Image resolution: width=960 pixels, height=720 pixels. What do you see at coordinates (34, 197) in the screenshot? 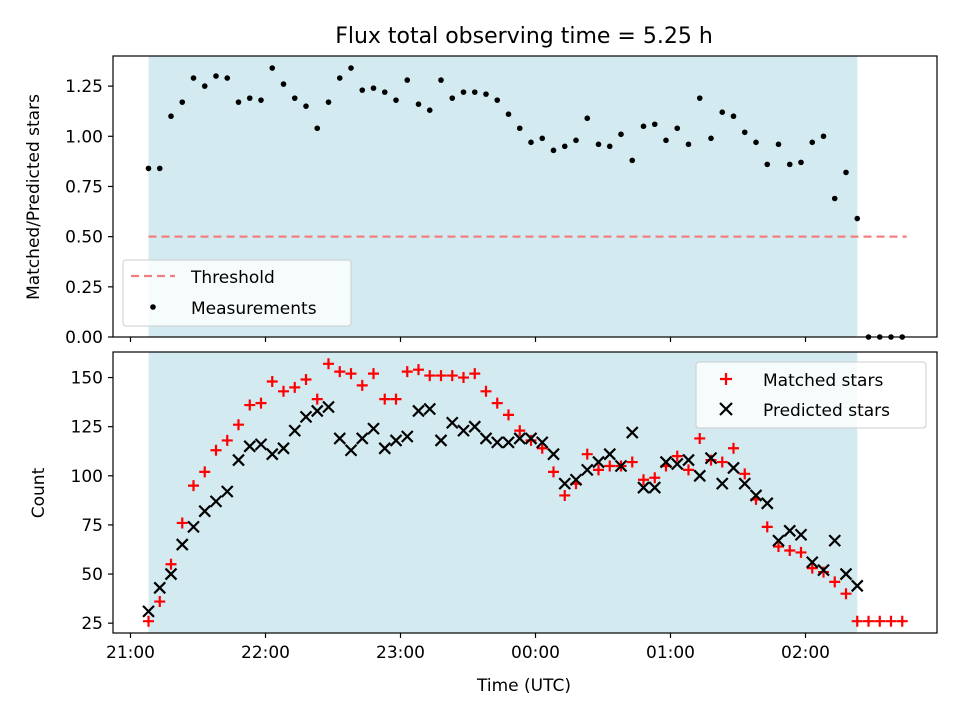
I see `top-y-axis-label: Matched/Predicted stars` at bounding box center [34, 197].